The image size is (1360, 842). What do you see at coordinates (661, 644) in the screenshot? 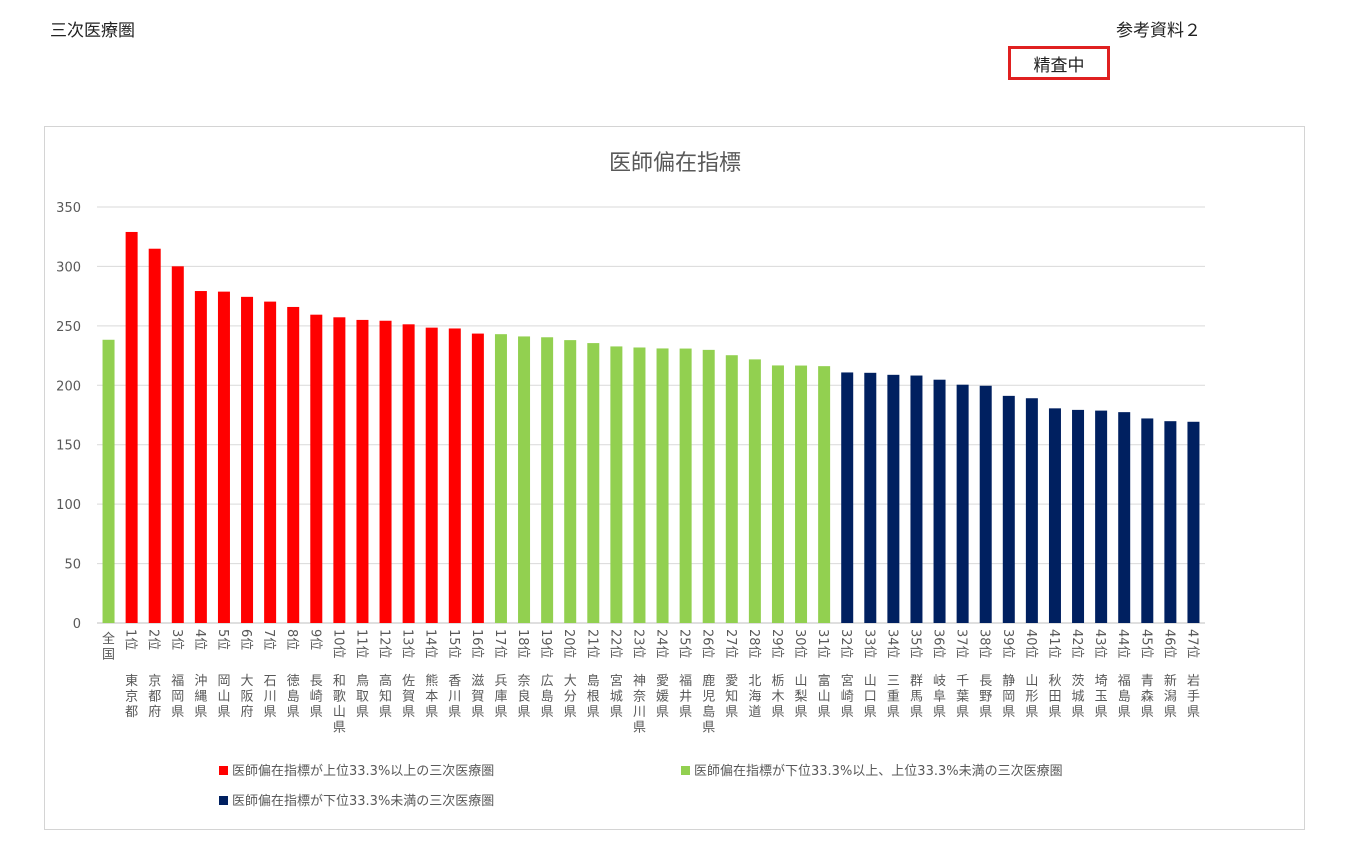
I see `x-rank-label: 24位` at bounding box center [661, 644].